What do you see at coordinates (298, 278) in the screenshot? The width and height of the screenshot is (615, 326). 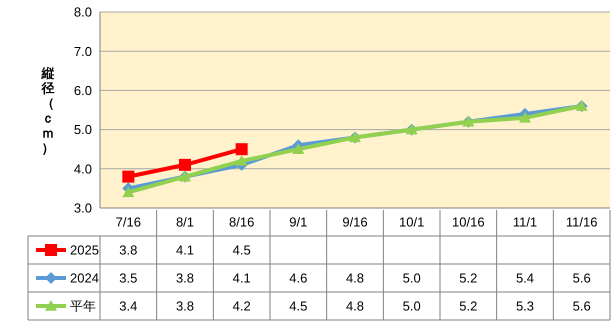 I see `data-label: 4.6` at bounding box center [298, 278].